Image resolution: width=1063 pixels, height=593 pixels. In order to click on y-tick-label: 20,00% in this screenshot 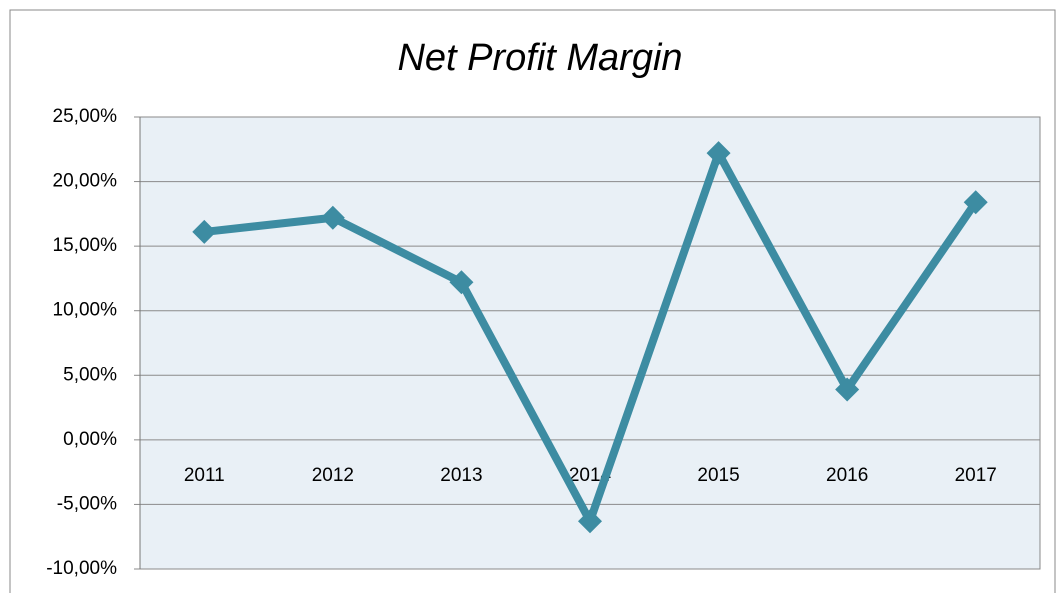, I will do `click(85, 181)`.